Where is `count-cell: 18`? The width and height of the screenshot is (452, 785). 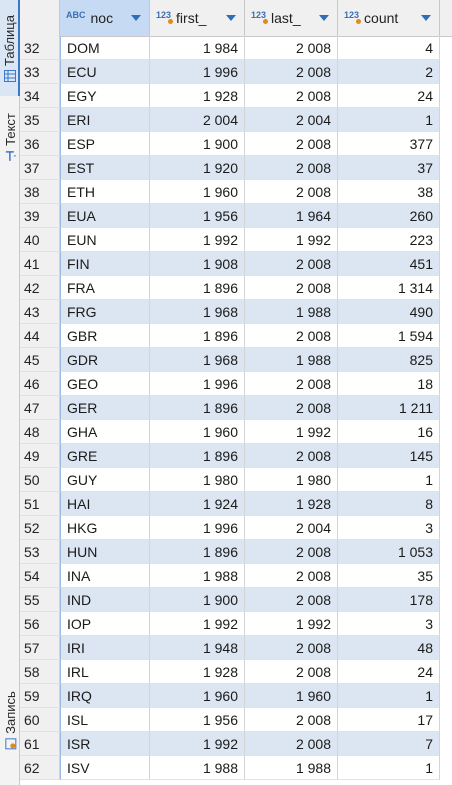 count-cell: 18 is located at coordinates (389, 384).